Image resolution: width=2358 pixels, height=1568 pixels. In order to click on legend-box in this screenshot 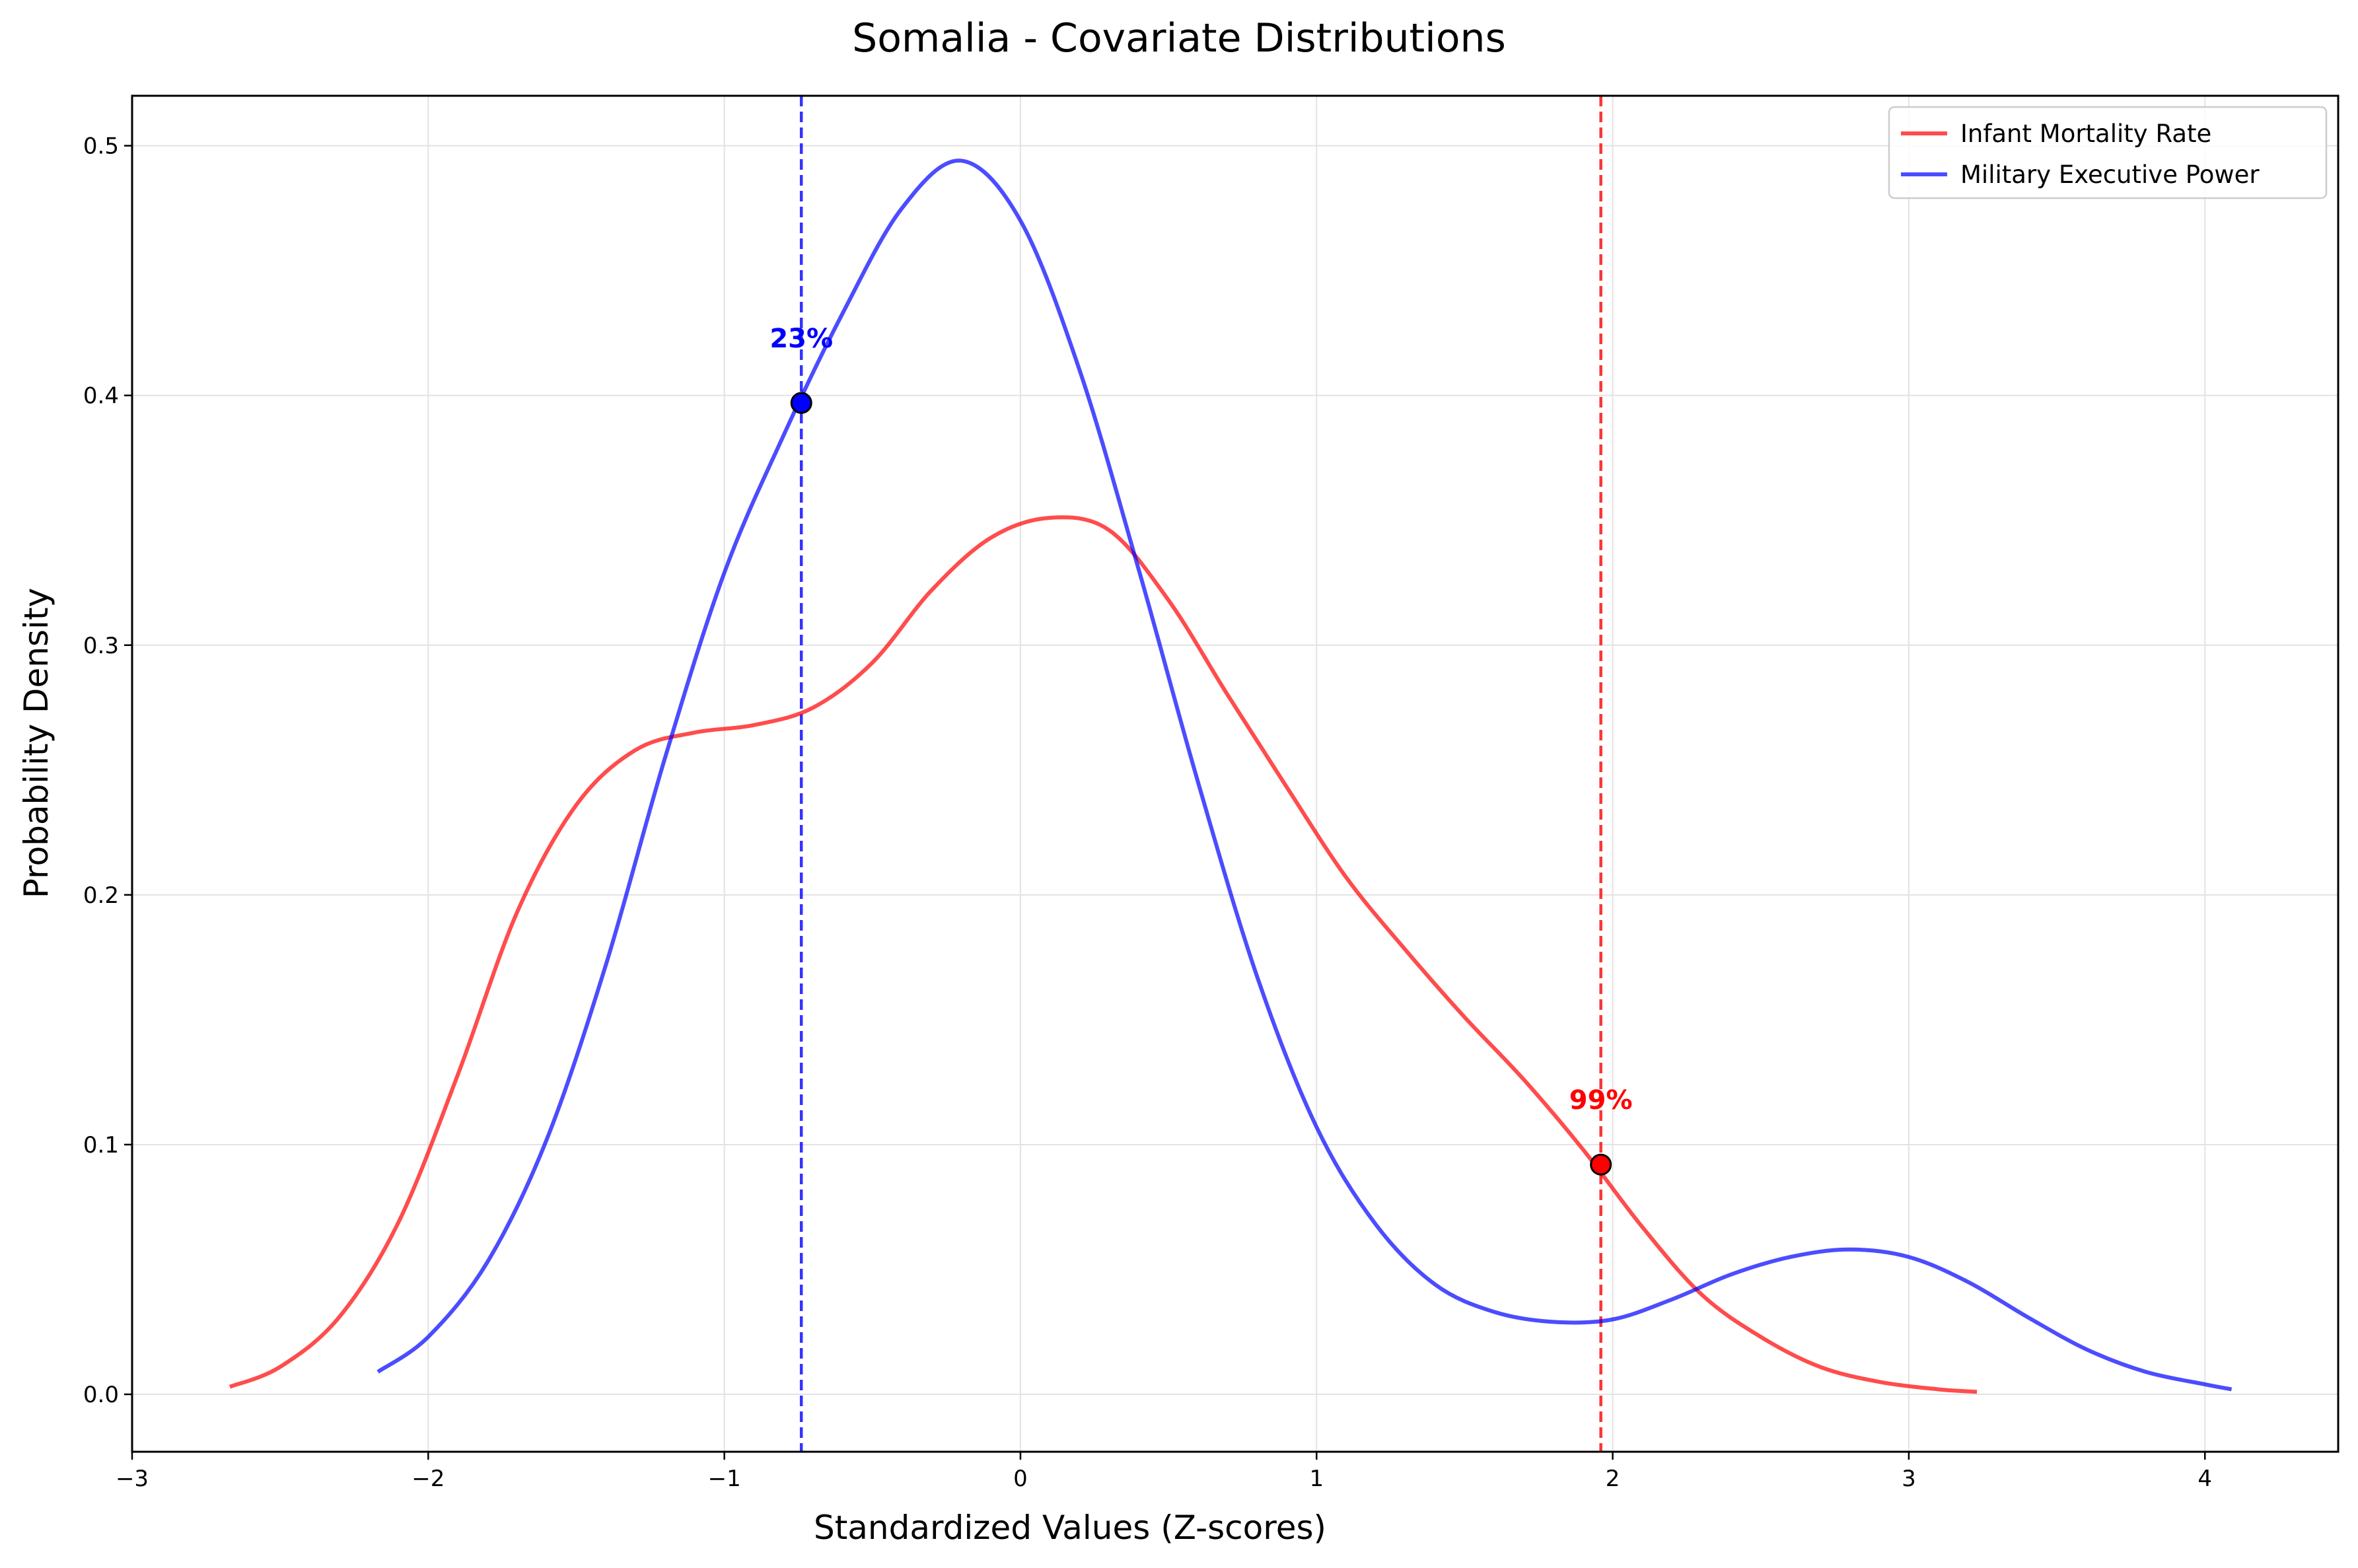, I will do `click(2108, 152)`.